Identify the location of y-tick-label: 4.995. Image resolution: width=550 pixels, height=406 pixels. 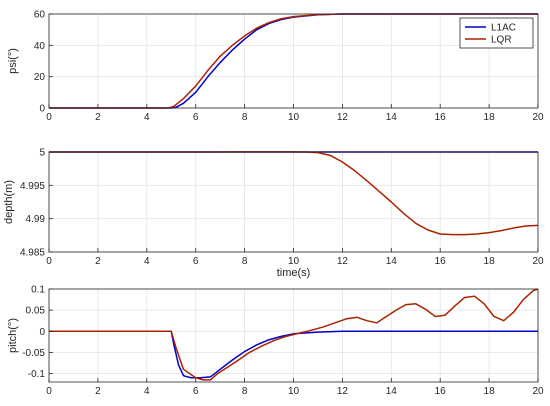
(32, 186).